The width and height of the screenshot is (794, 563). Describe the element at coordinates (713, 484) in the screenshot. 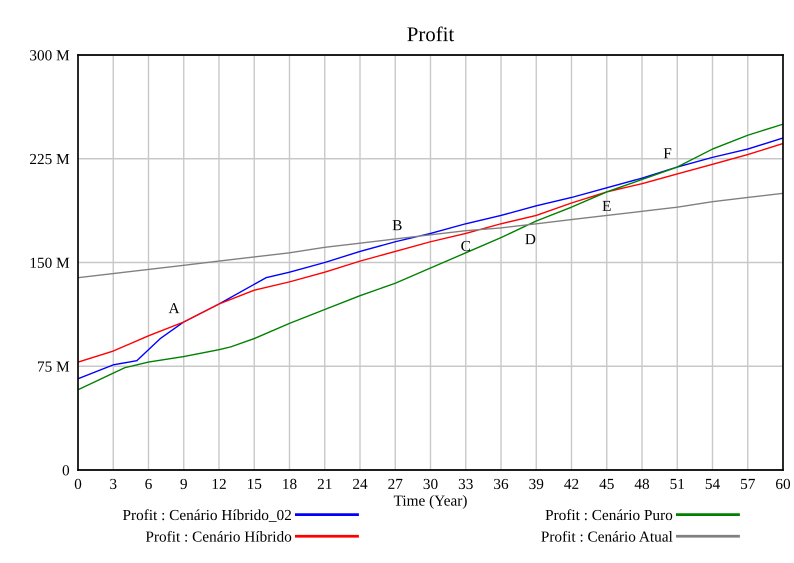

I see `x-tick-label: 54` at that location.